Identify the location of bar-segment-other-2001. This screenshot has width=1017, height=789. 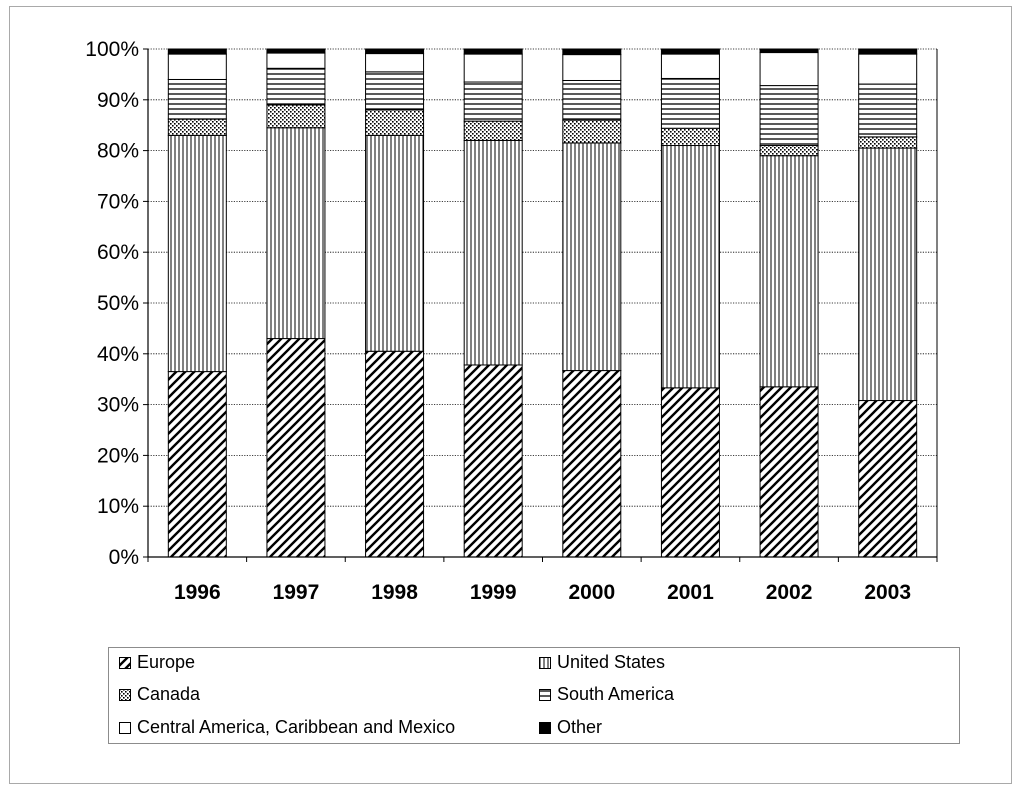
(690, 51).